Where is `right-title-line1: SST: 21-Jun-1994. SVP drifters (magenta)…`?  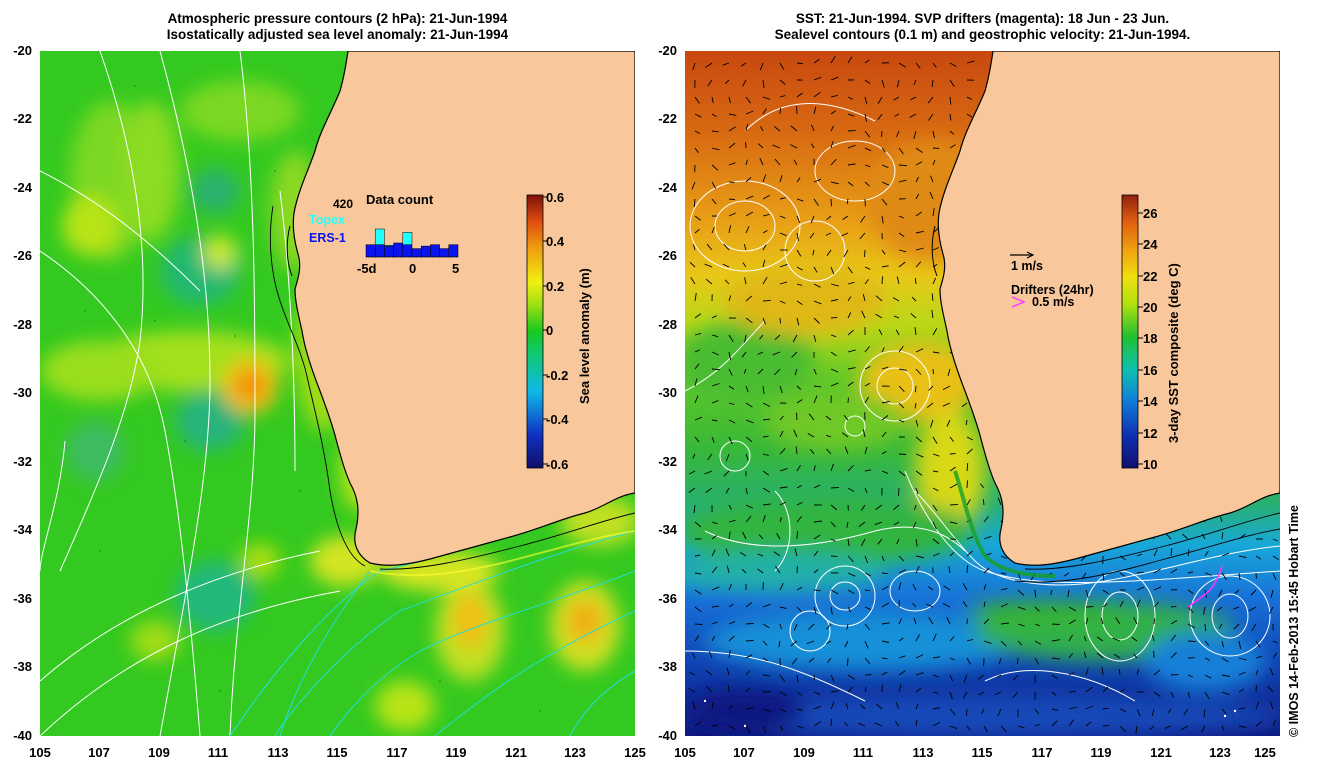
right-title-line1: SST: 21-Jun-1994. SVP drifters (magenta)… is located at coordinates (982, 18).